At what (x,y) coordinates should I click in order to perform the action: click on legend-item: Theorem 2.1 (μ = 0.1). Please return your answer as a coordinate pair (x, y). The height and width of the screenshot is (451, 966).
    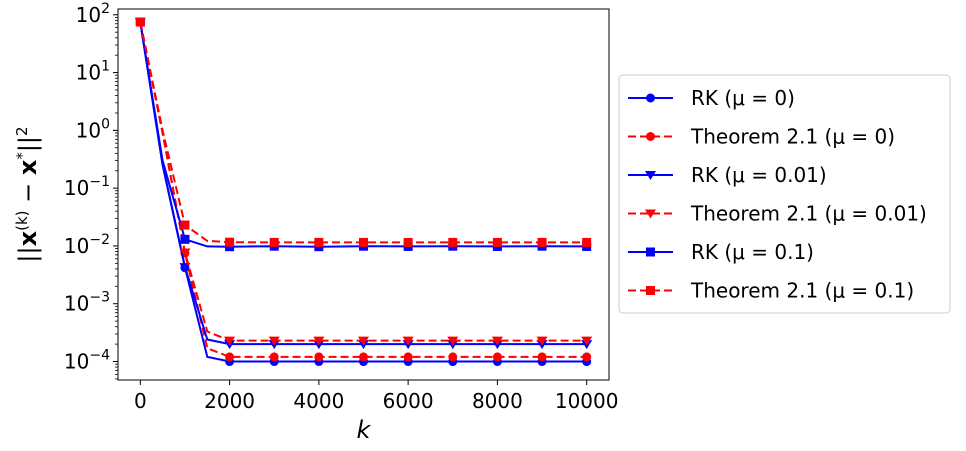
    Looking at the image, I should click on (771, 291).